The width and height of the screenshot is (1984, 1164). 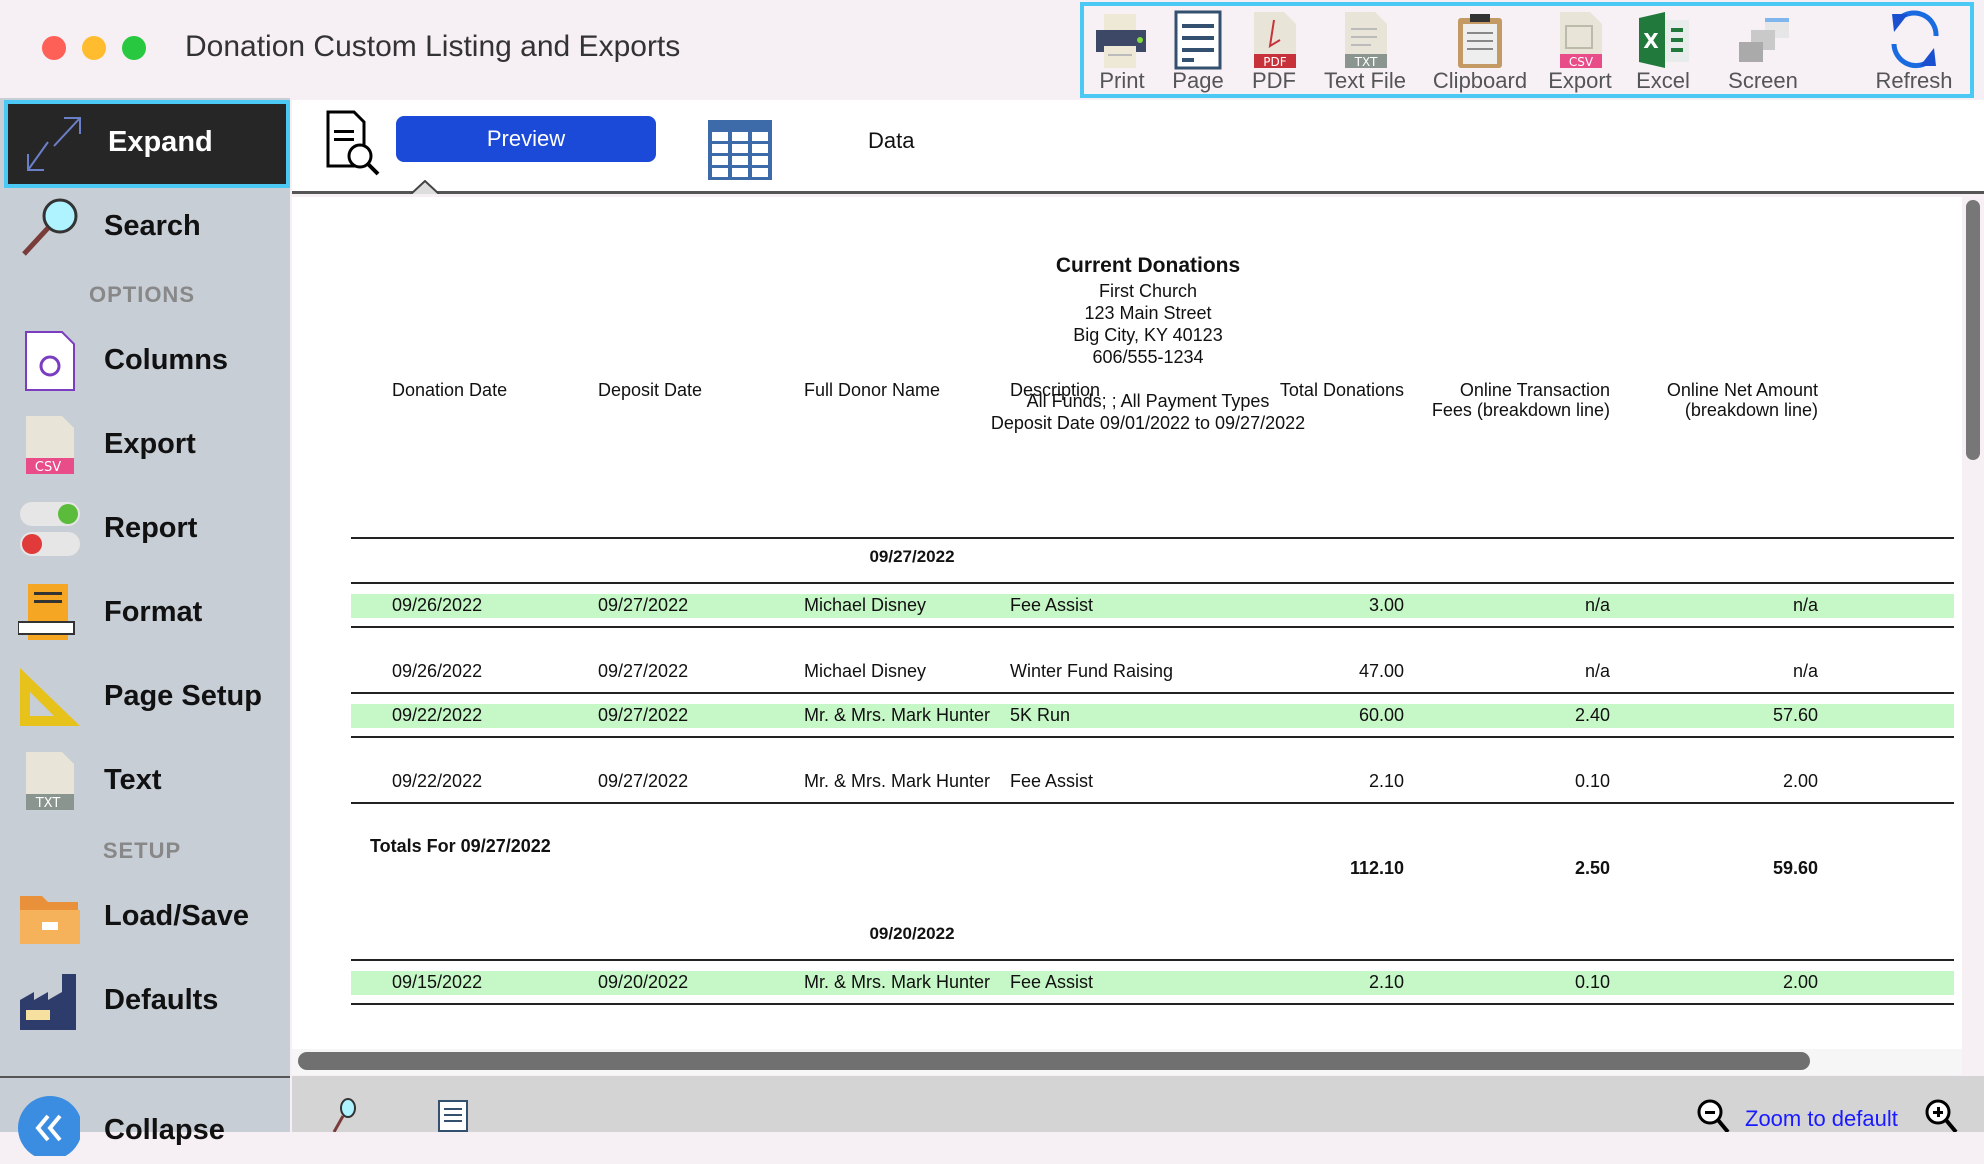 What do you see at coordinates (147, 144) in the screenshot?
I see `sidebar-expand-button: Expand` at bounding box center [147, 144].